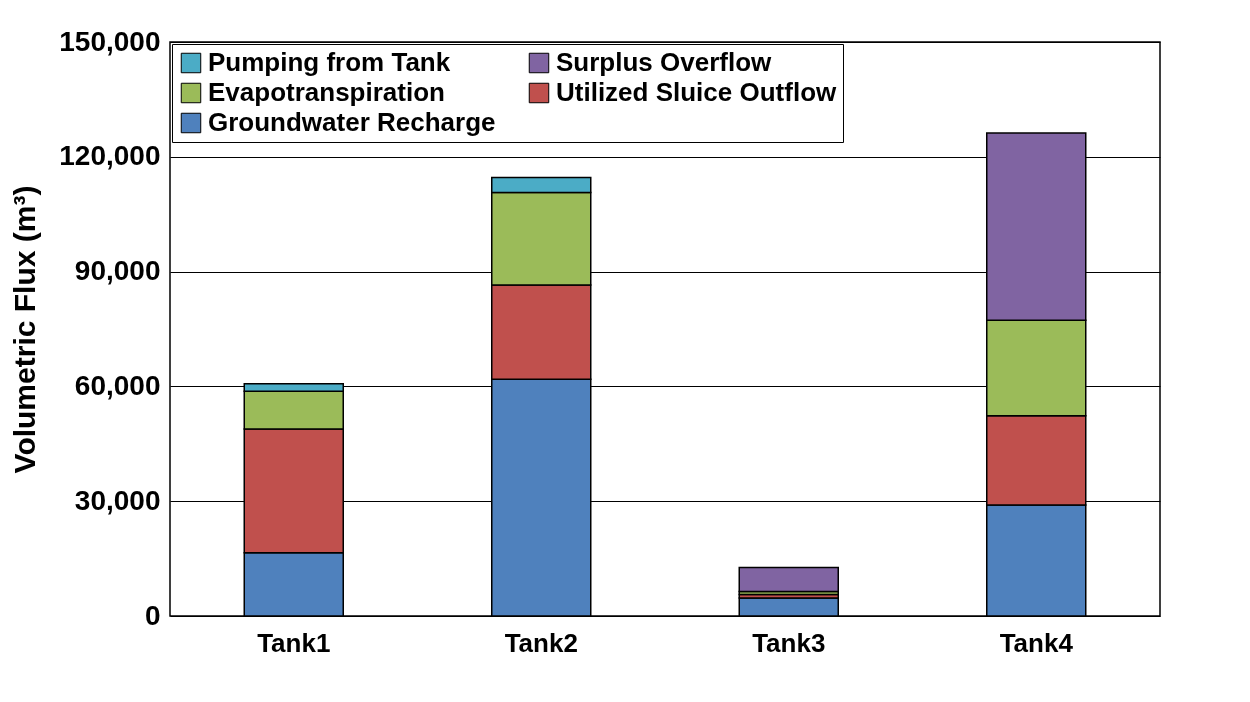 The height and width of the screenshot is (702, 1250). What do you see at coordinates (25, 329) in the screenshot?
I see `y-axis-title: Volumetric Flux (m³)` at bounding box center [25, 329].